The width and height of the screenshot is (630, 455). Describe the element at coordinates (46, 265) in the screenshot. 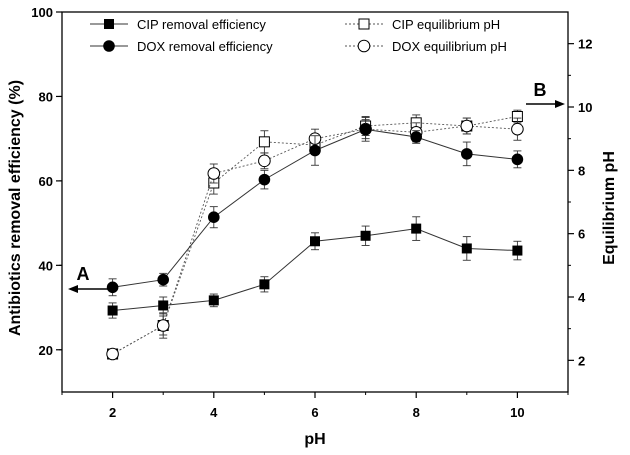

I see `y-tick-label: 40` at that location.